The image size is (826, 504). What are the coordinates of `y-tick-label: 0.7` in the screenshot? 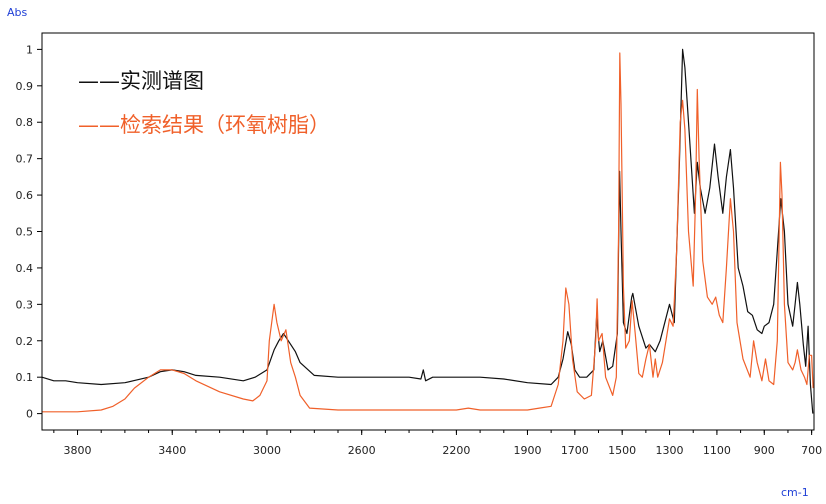 It's located at (25, 159).